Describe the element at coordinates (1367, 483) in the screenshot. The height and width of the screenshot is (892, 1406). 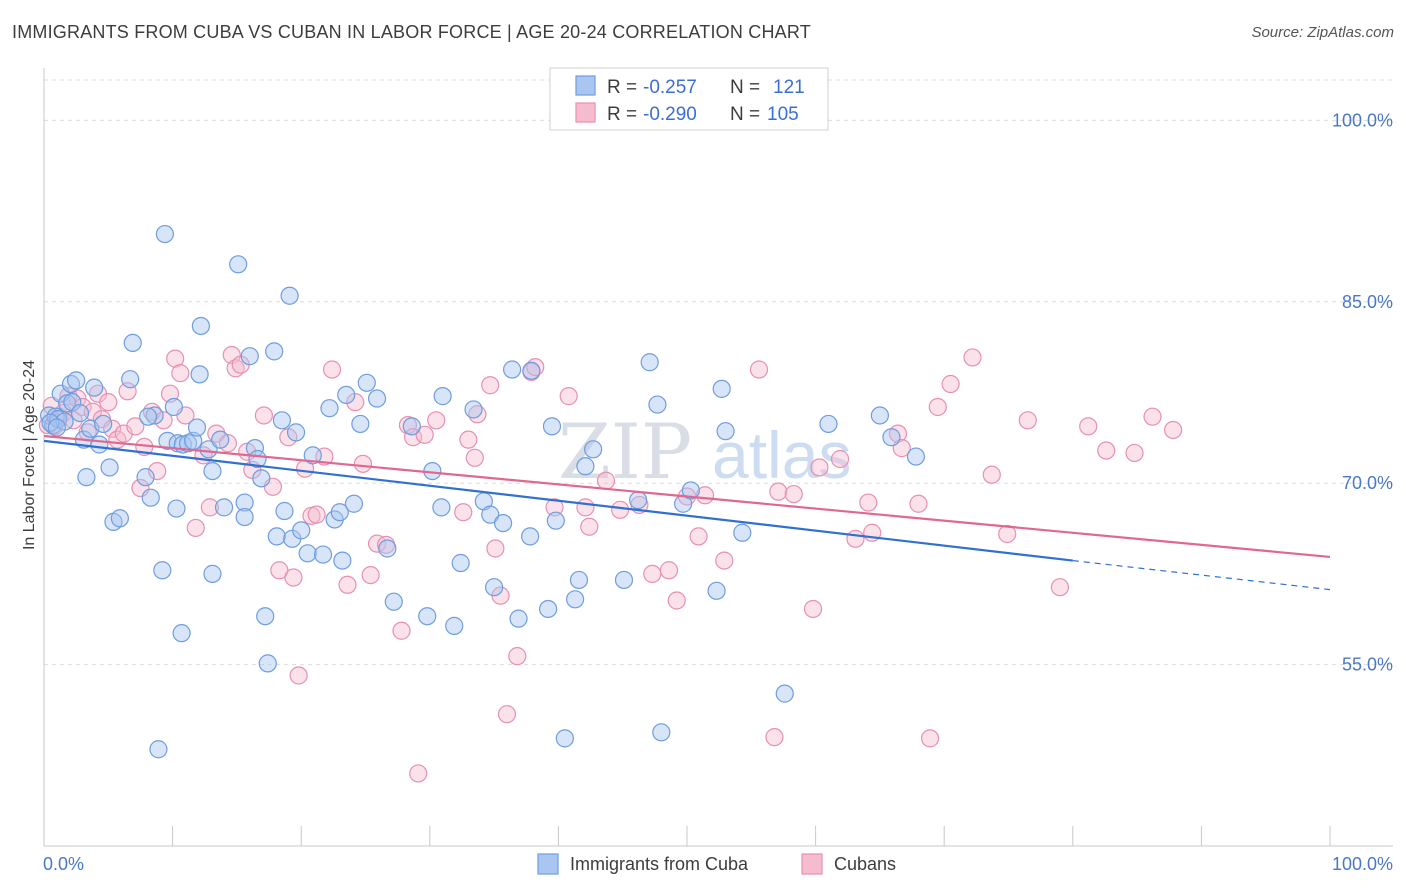
I see `y-tick-label: 70.0%` at that location.